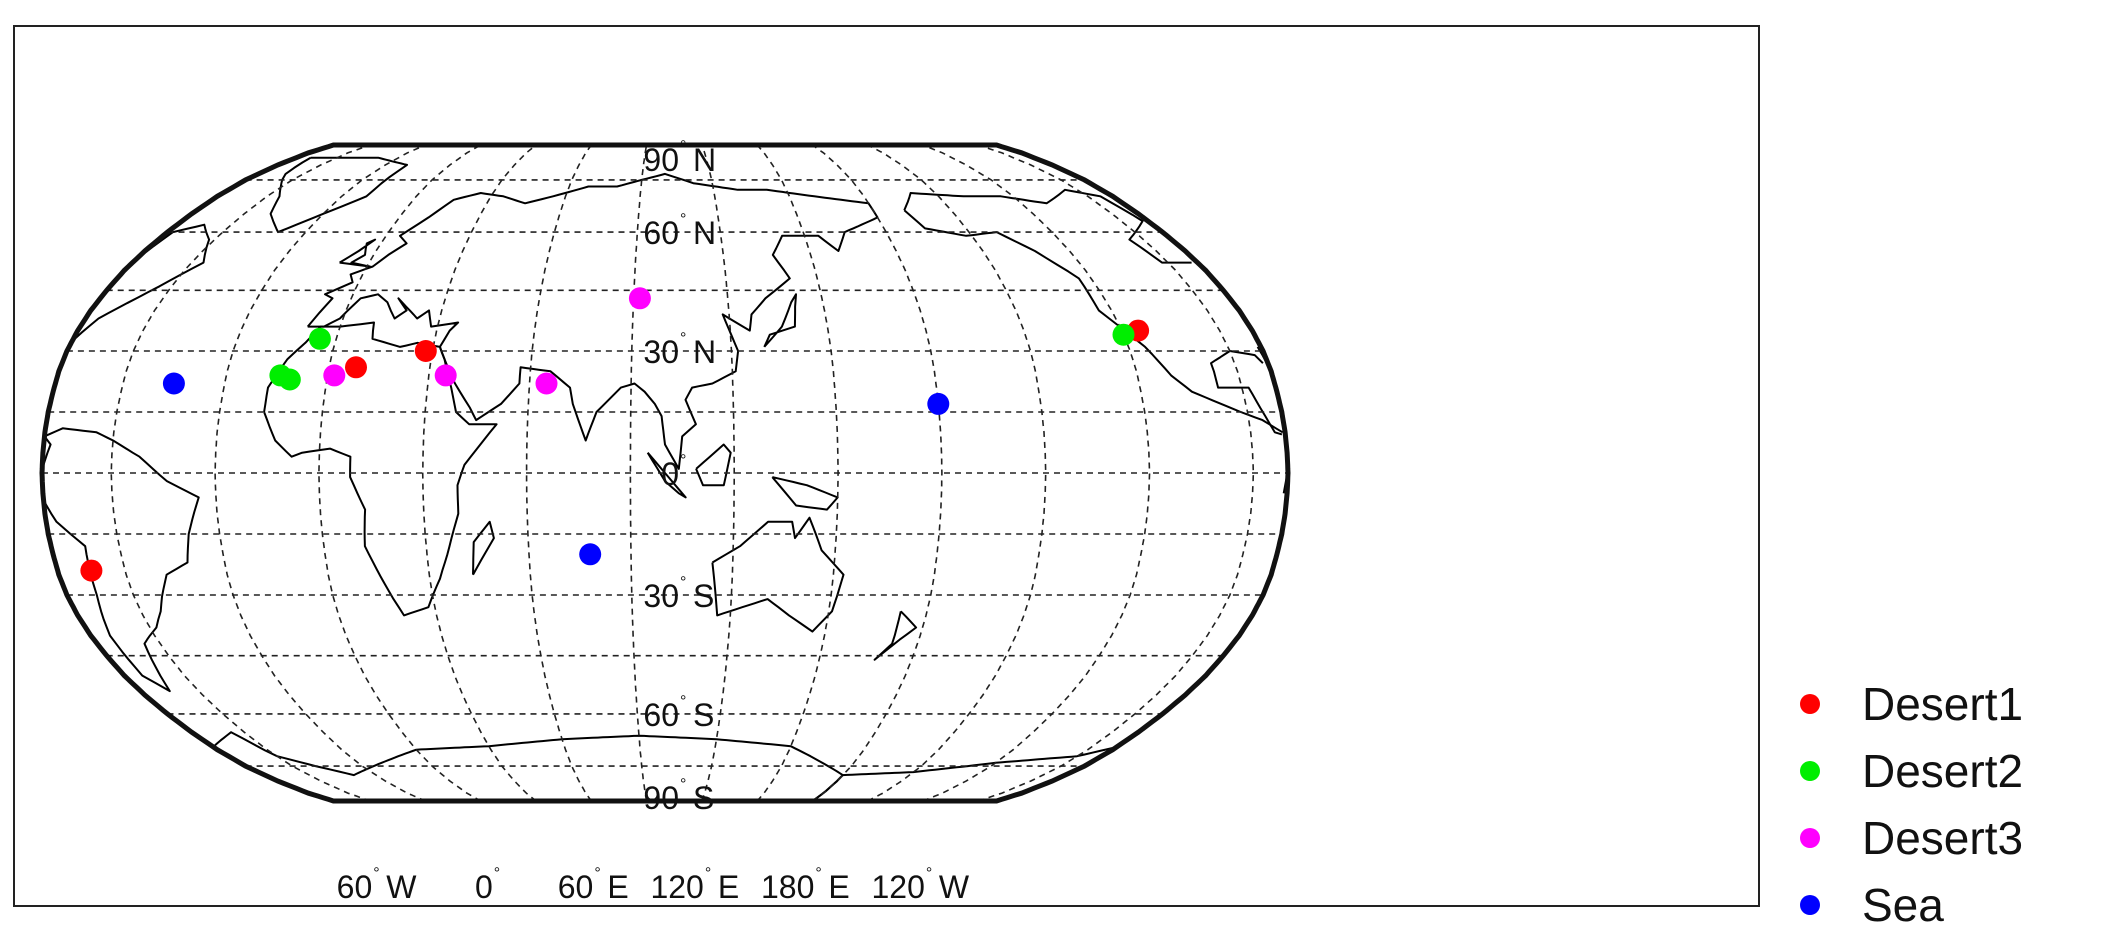 Image resolution: width=2111 pixels, height=938 pixels. I want to click on latitude-label: 90 ° S, so click(678, 796).